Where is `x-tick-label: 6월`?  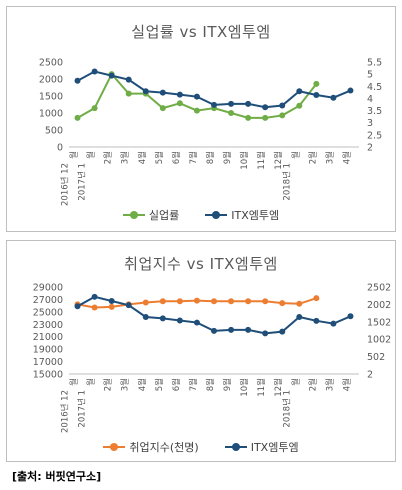 x-tick-label: 6월 is located at coordinates (176, 384).